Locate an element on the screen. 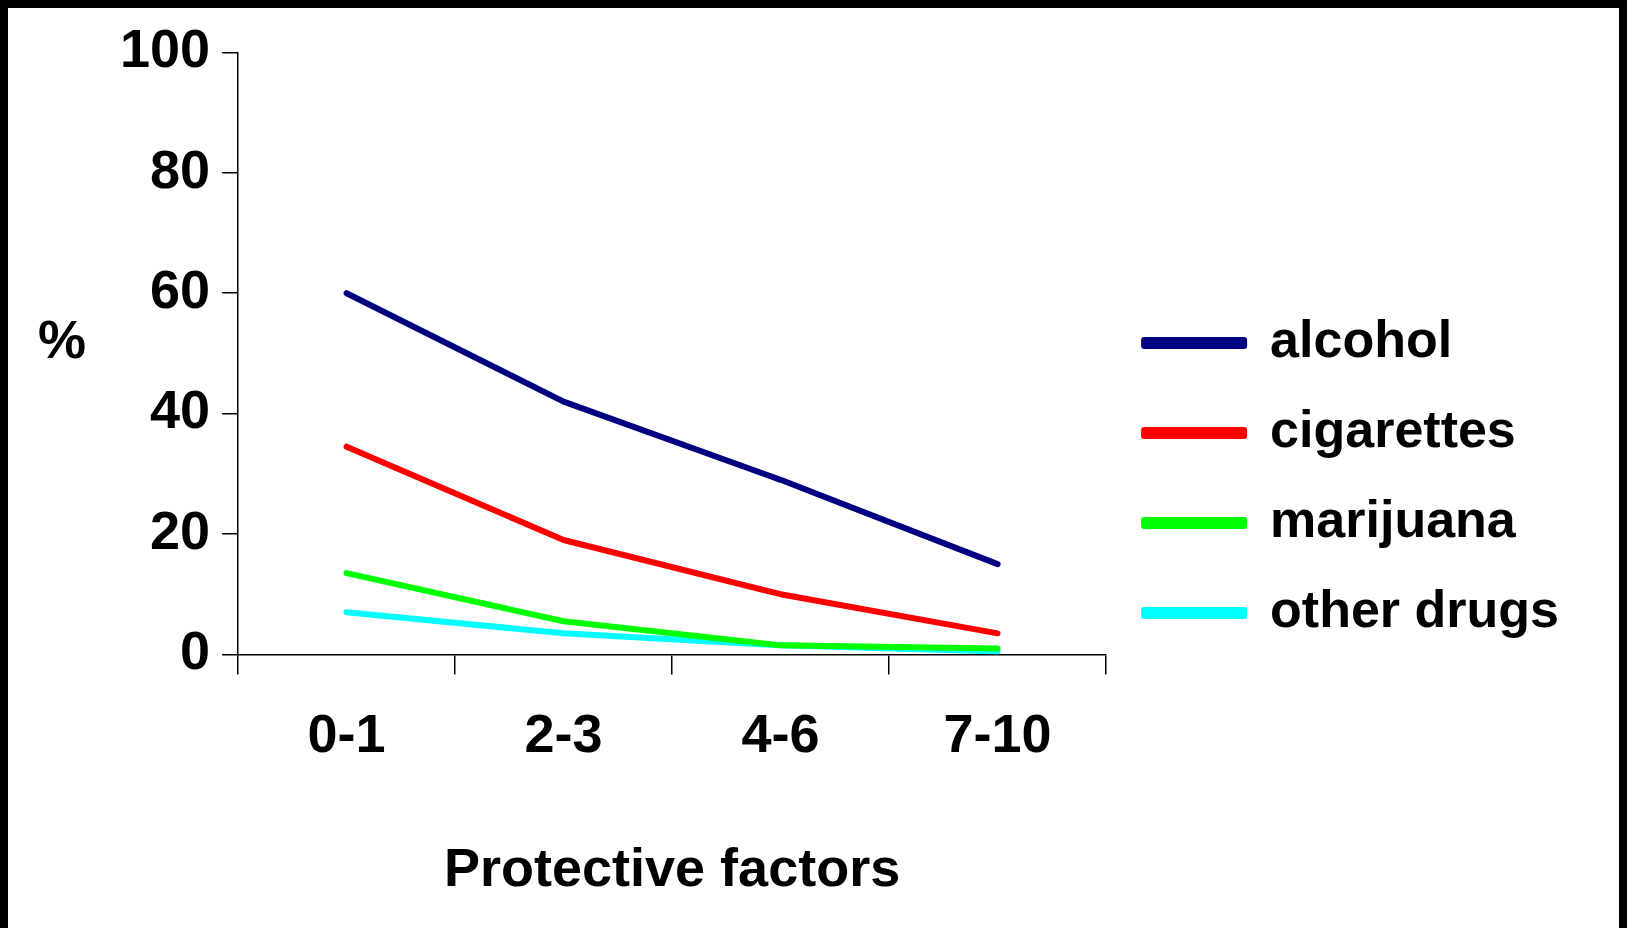 The height and width of the screenshot is (928, 1627). x-tick-label: 2-3 is located at coordinates (563, 732).